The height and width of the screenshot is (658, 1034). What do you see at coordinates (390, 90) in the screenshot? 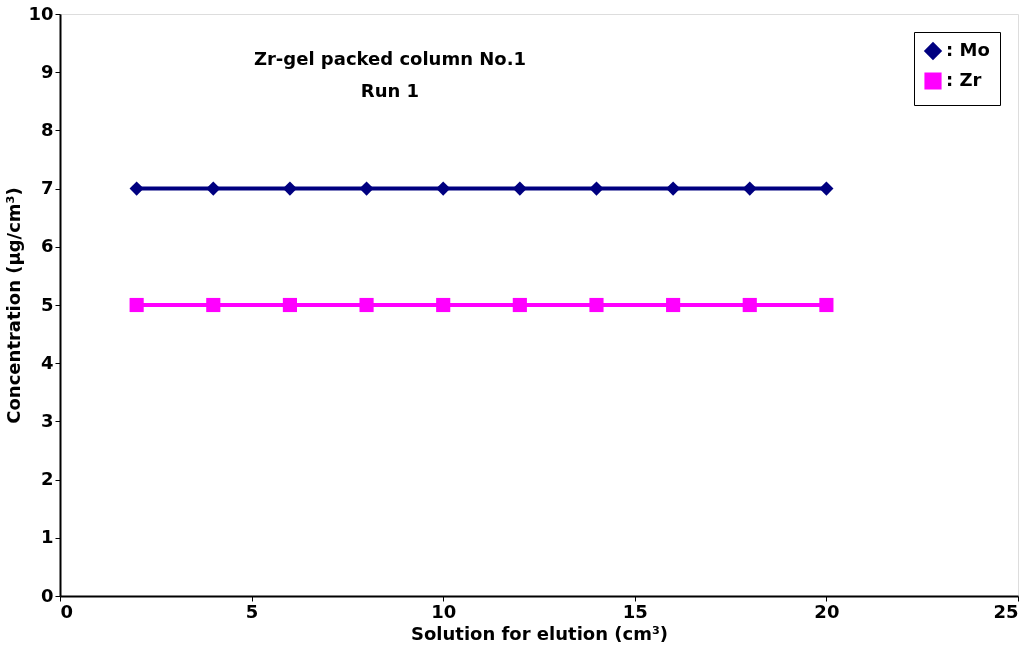
I see `text: Run 1` at bounding box center [390, 90].